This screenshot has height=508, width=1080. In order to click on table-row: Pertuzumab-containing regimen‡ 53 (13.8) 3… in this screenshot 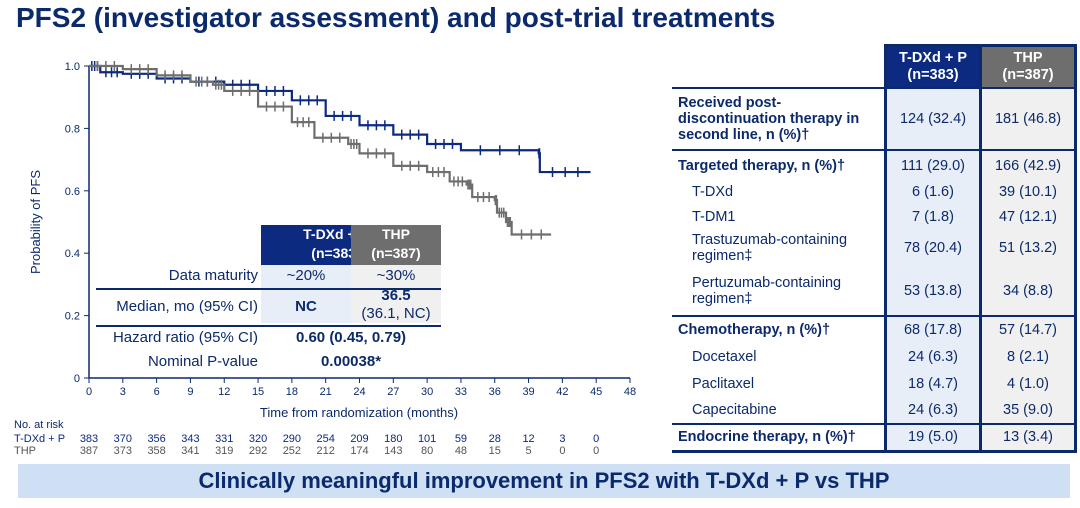, I will do `click(874, 291)`.